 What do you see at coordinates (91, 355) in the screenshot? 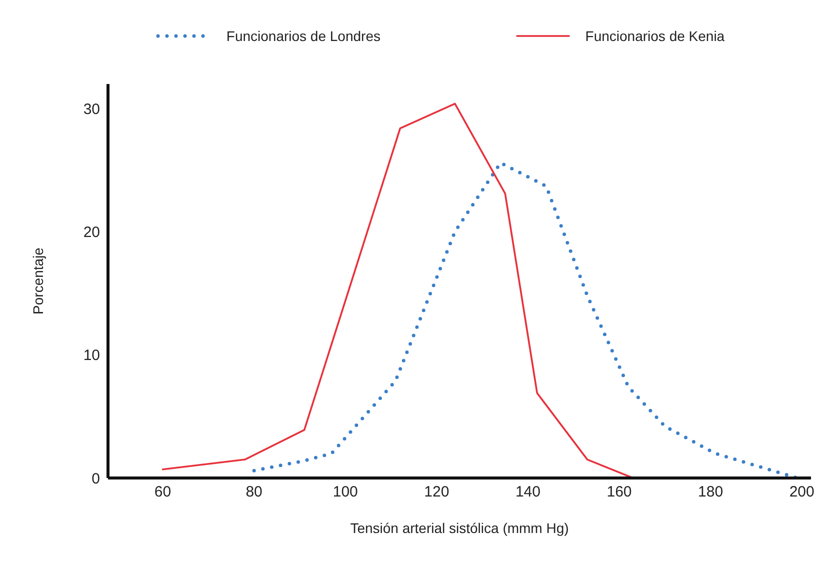
I see `y-tick-label: 10` at bounding box center [91, 355].